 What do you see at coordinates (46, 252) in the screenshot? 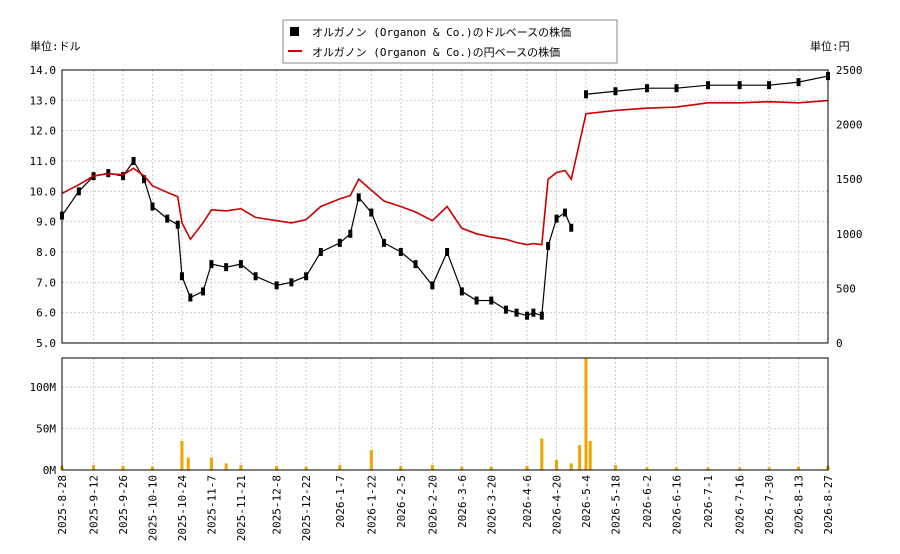
I see `left-tick-label: 8.0` at bounding box center [46, 252].